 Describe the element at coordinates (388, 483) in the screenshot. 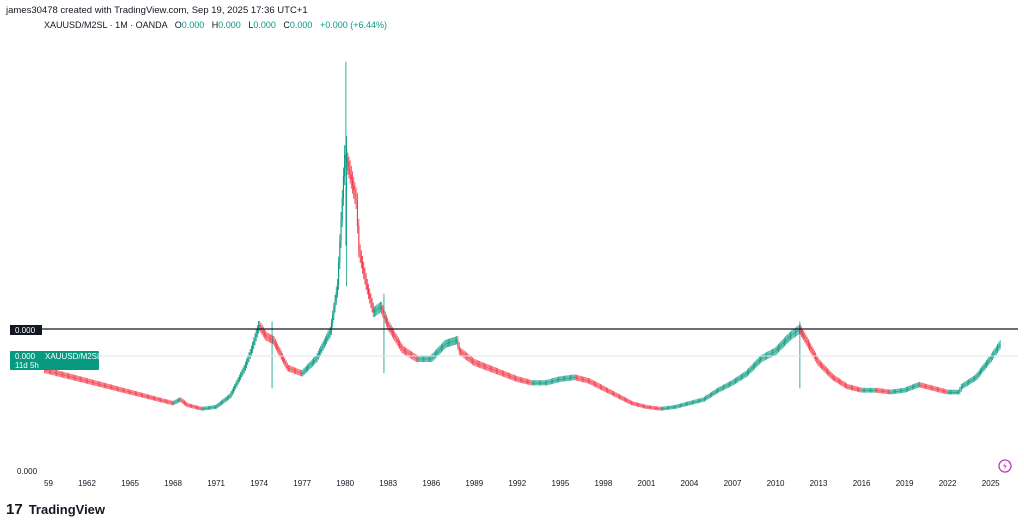

I see `x-tick-label: 1983` at that location.